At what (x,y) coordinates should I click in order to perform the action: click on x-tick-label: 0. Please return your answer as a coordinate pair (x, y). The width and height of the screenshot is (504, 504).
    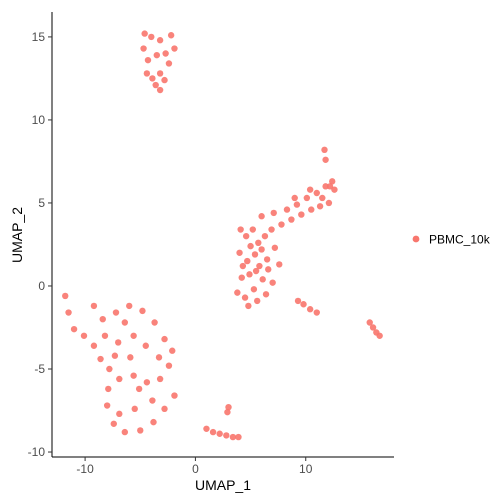
    Looking at the image, I should click on (195, 469).